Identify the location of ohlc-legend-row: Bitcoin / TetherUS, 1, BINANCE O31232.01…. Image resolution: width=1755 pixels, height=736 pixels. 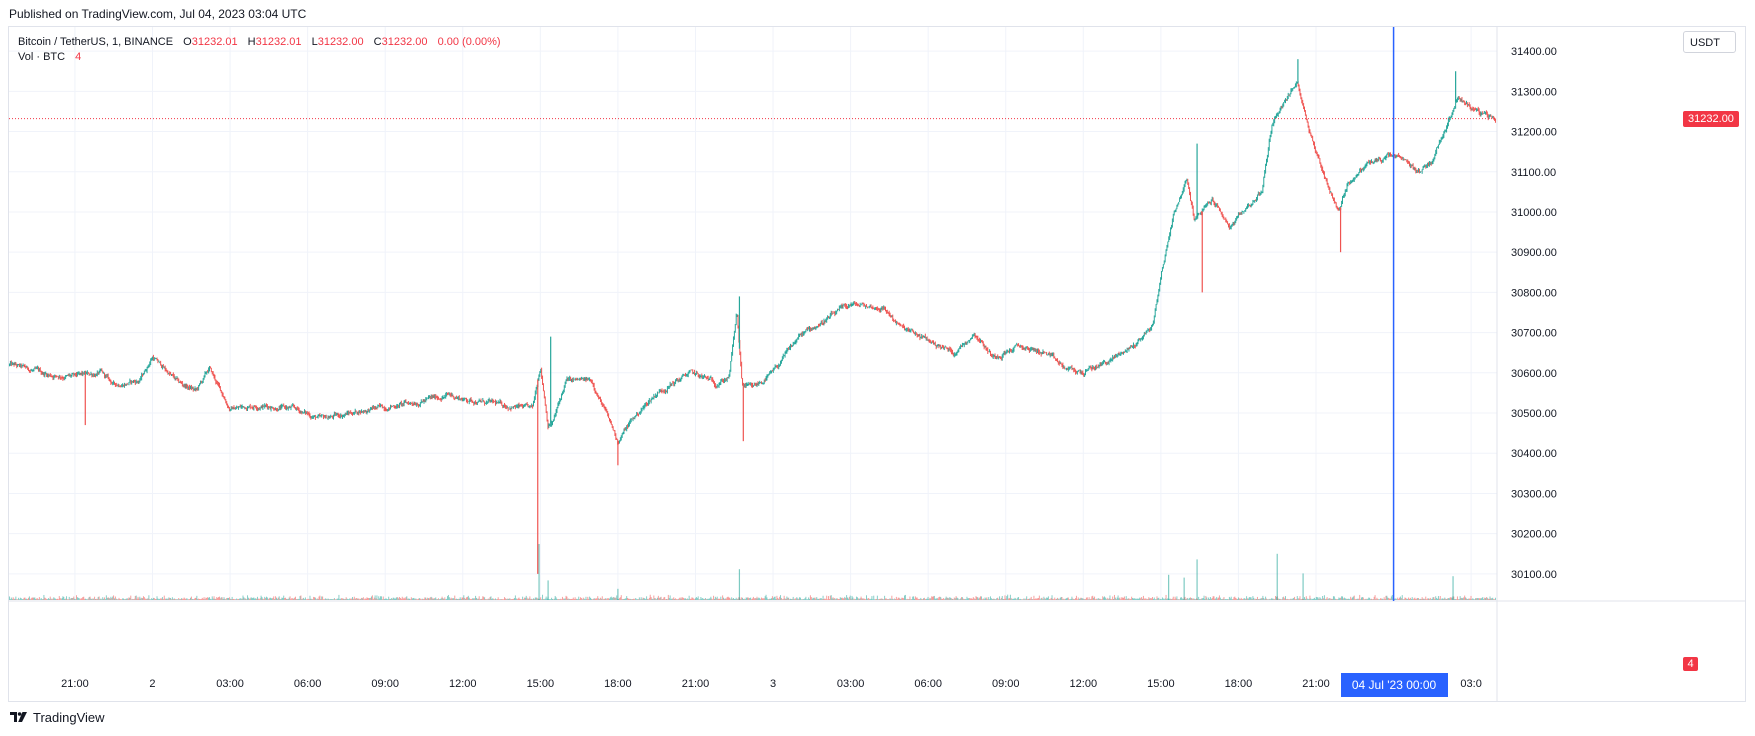
(259, 42).